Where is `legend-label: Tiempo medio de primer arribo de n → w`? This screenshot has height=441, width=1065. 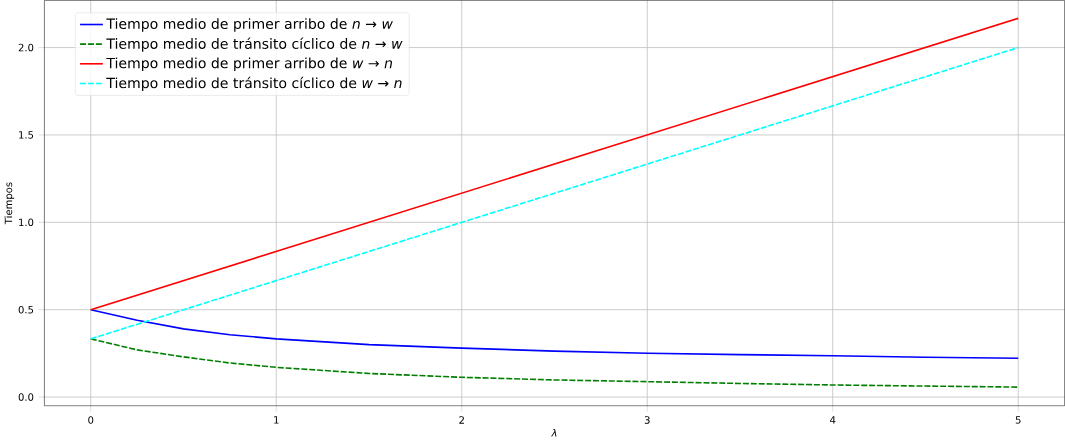
legend-label: Tiempo medio de primer arribo de n → w is located at coordinates (249, 25).